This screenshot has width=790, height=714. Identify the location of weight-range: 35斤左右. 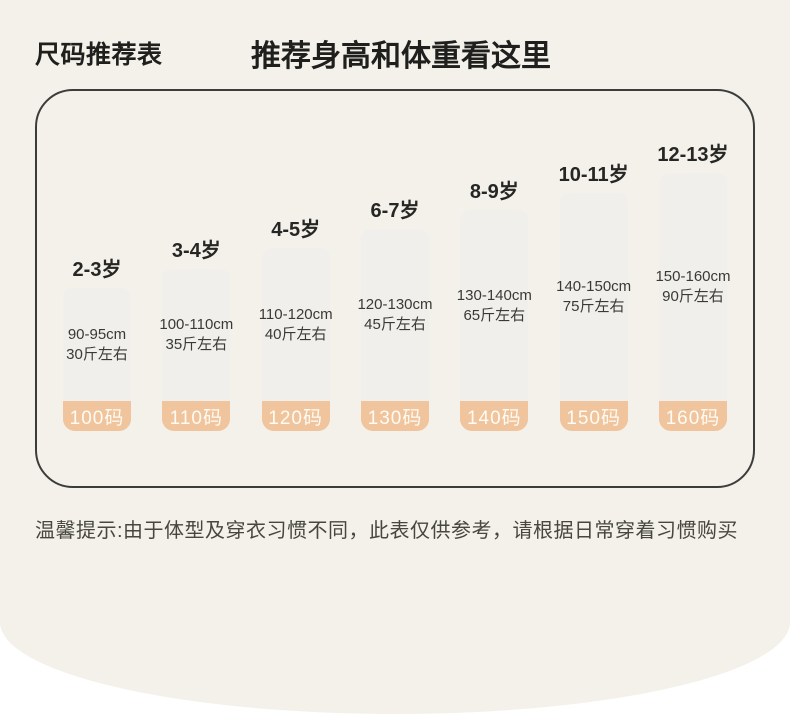
(196, 344).